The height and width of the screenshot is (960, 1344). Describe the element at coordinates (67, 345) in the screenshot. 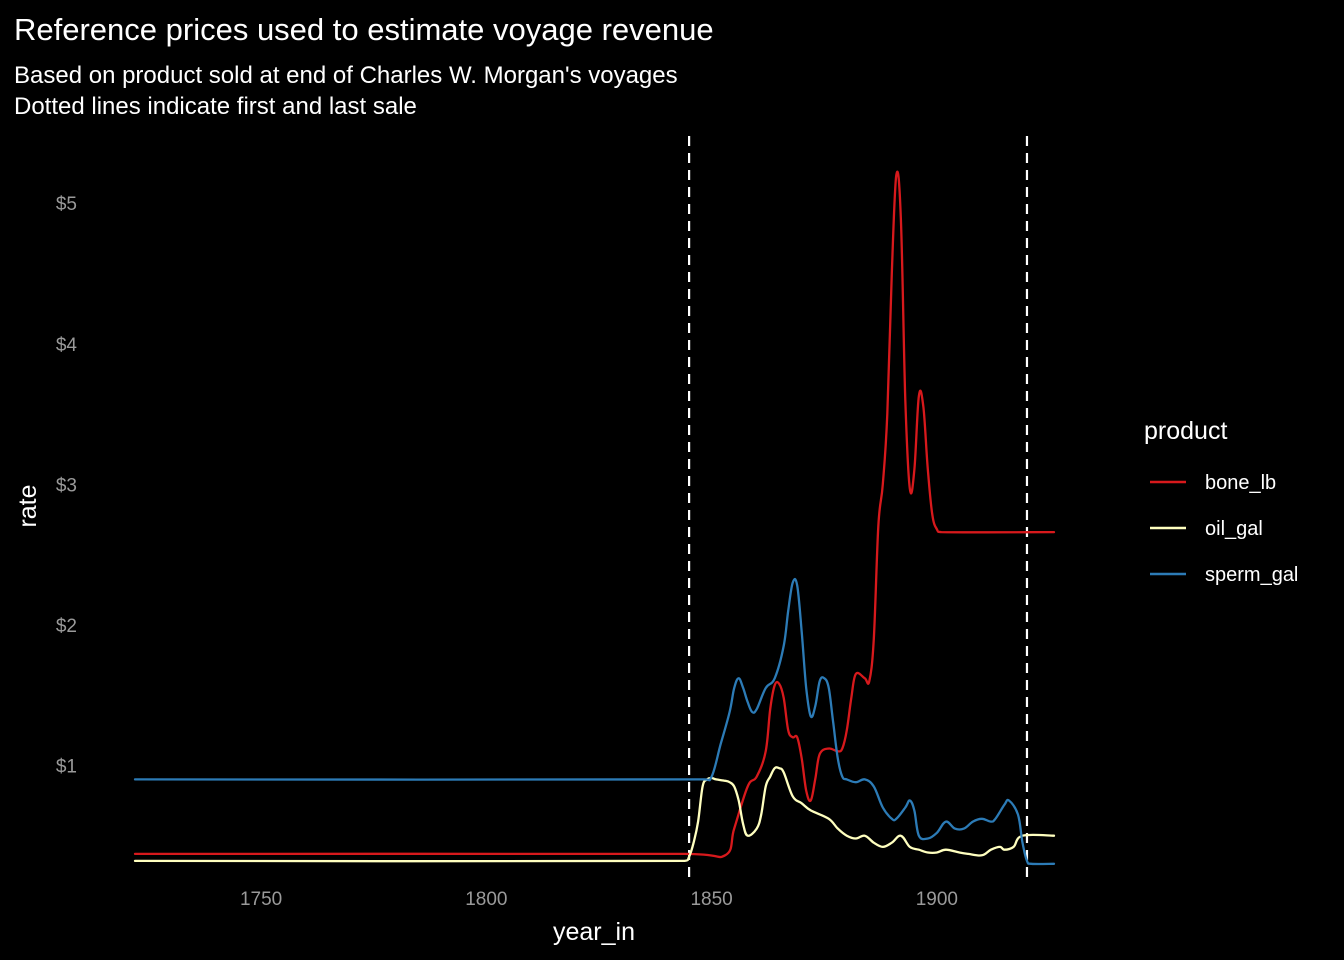

I see `y-tick-label-4: $4` at that location.